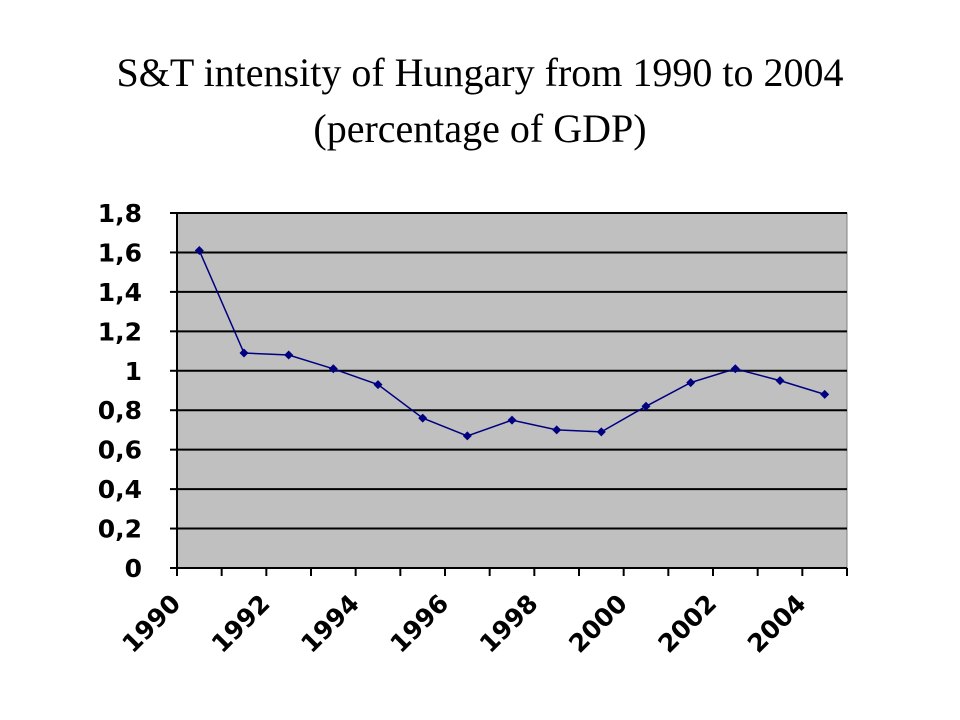 This screenshot has width=960, height=720. I want to click on y-tick-label: 0,2, so click(120, 529).